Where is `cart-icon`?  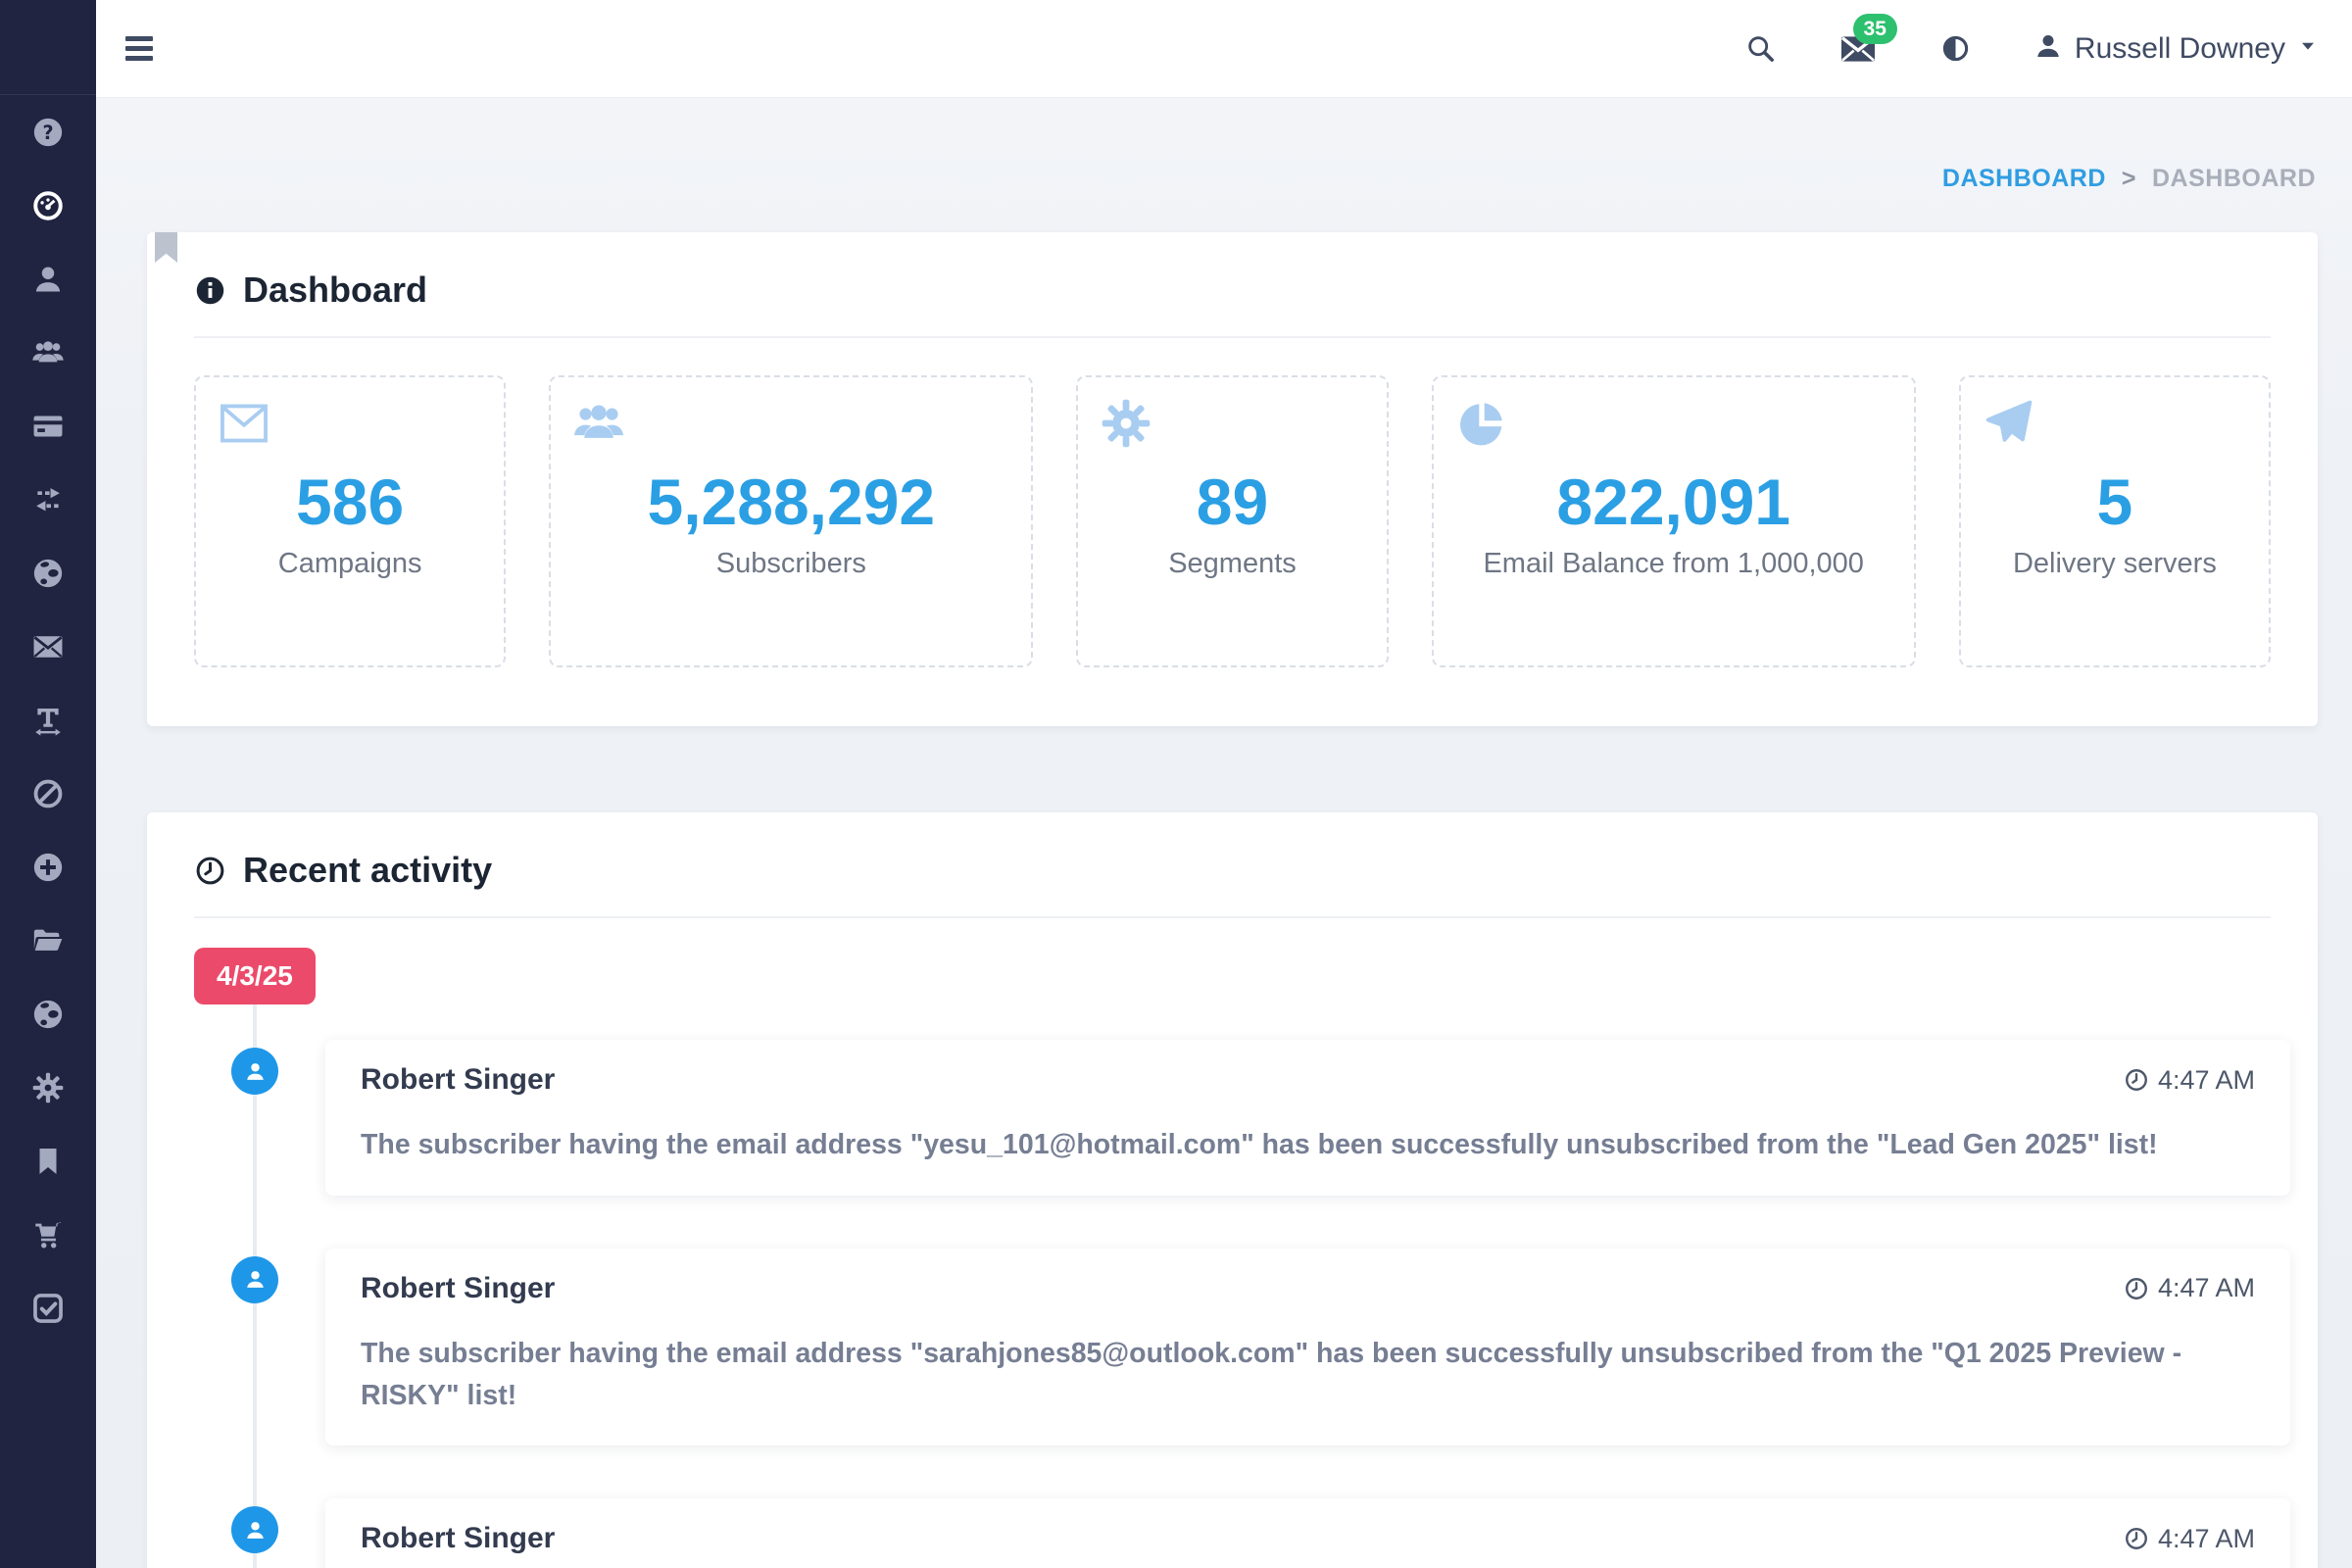
cart-icon is located at coordinates (48, 1237).